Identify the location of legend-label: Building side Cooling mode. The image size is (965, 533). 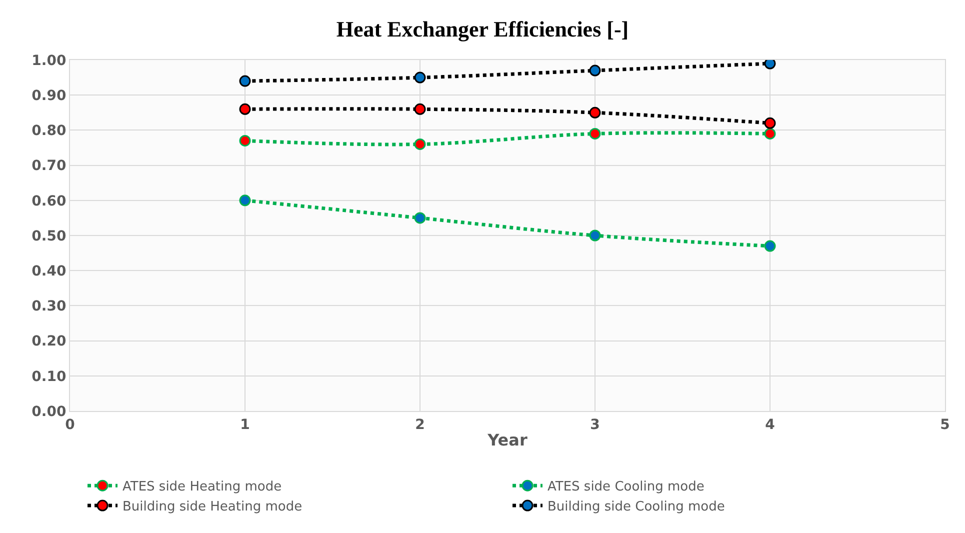
(636, 507).